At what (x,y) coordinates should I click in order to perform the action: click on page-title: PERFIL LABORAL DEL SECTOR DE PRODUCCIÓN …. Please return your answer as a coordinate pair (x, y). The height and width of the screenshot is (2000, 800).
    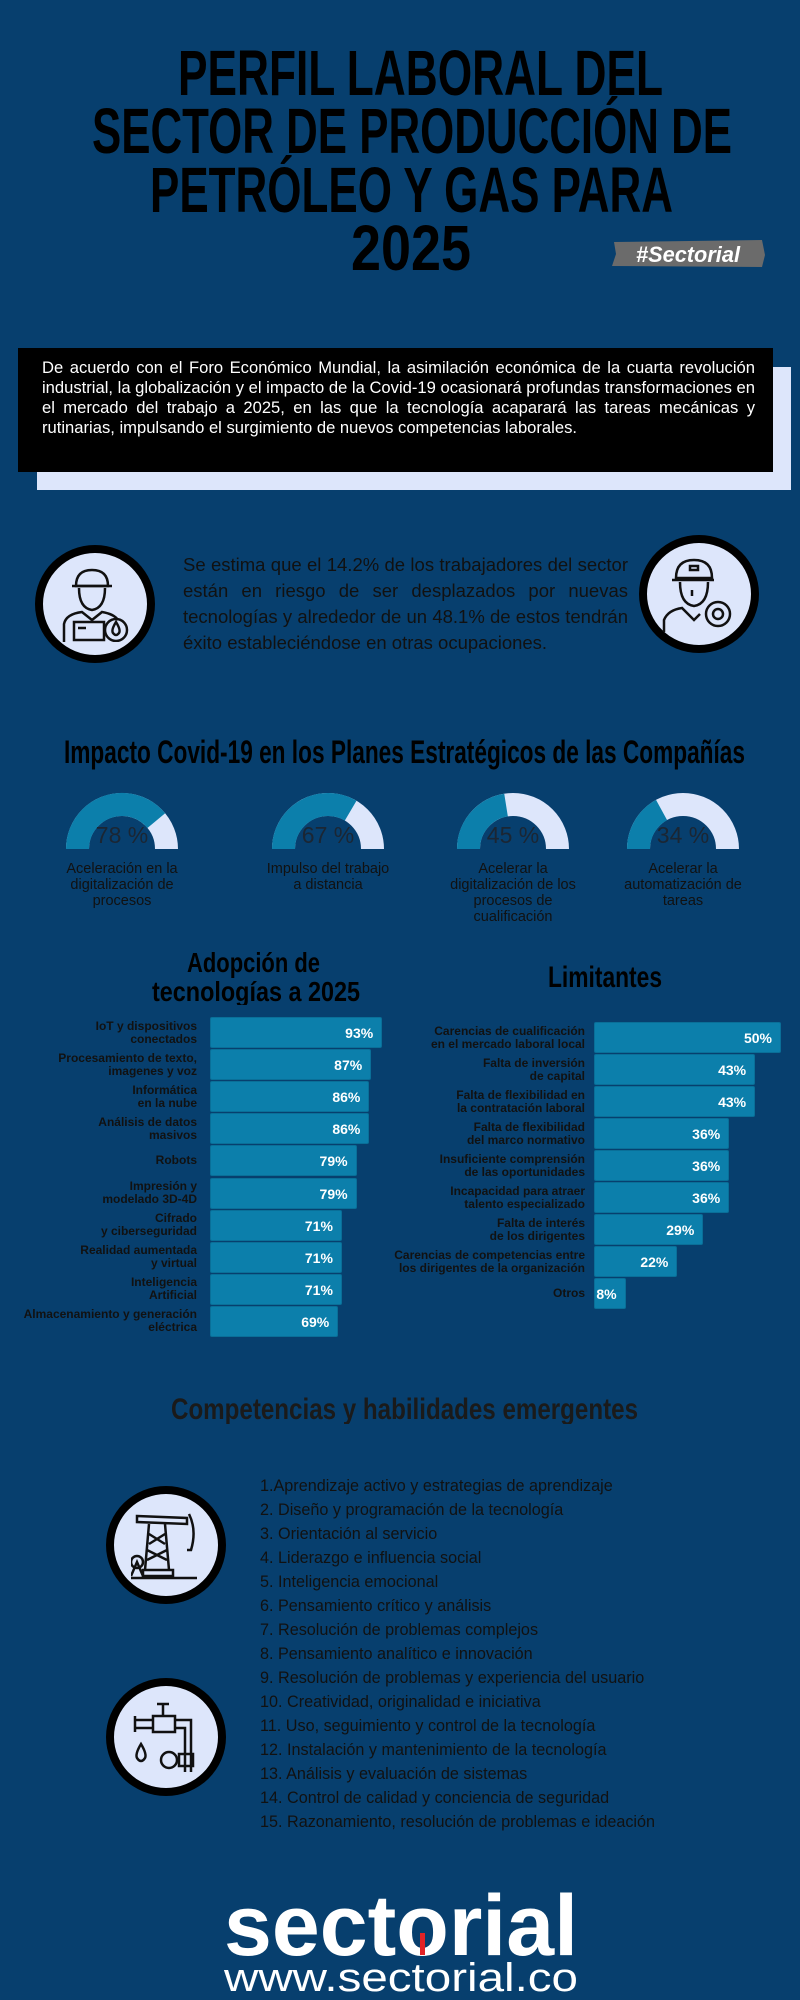
    Looking at the image, I should click on (428, 160).